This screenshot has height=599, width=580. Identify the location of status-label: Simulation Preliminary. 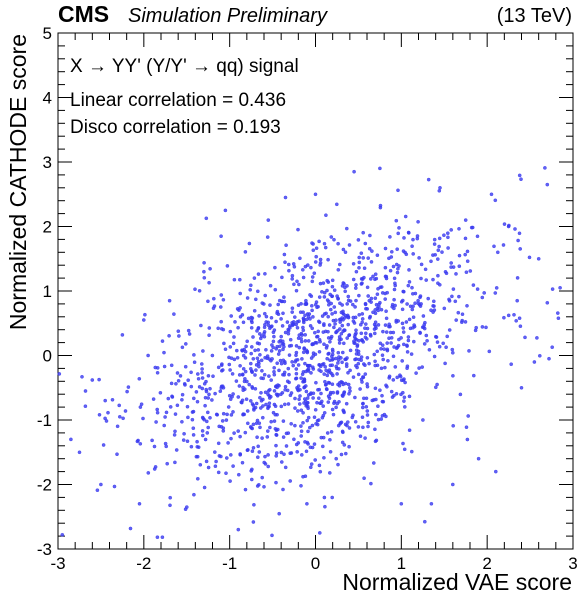
(228, 16).